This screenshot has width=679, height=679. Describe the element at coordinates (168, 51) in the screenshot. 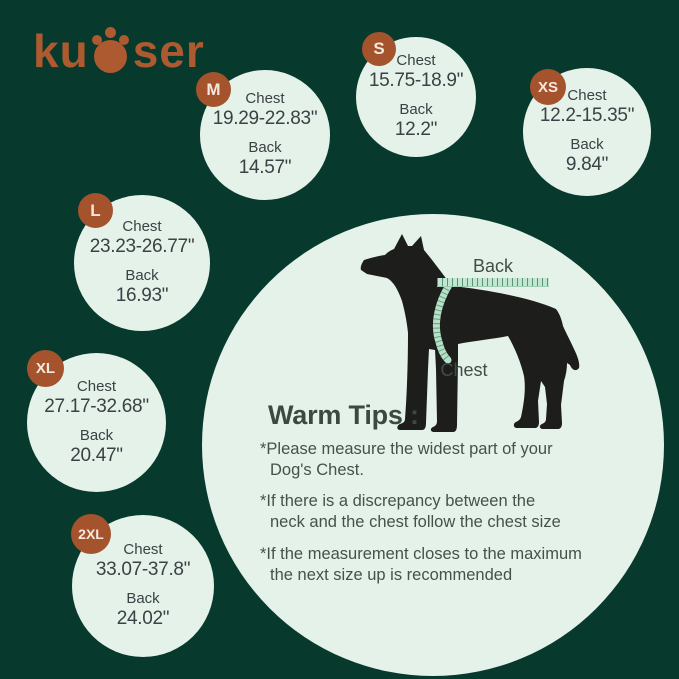

I see `logo-text-suffix: ser` at that location.